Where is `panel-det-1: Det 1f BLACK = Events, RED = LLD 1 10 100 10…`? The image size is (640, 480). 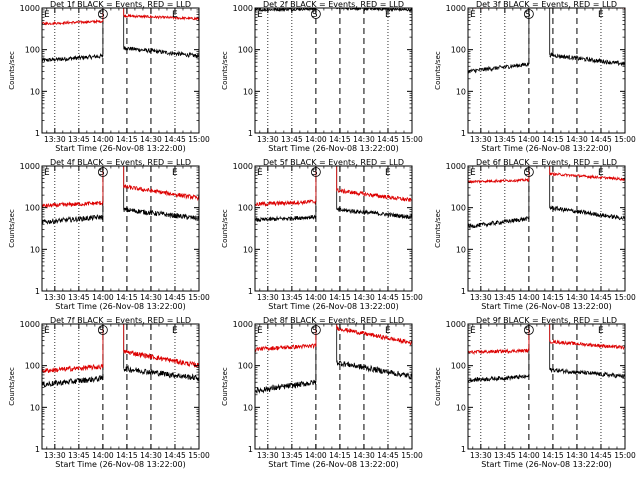
panel-det-1: Det 1f BLACK = Events, RED = LLD 1 10 100 10… is located at coordinates (109, 76).